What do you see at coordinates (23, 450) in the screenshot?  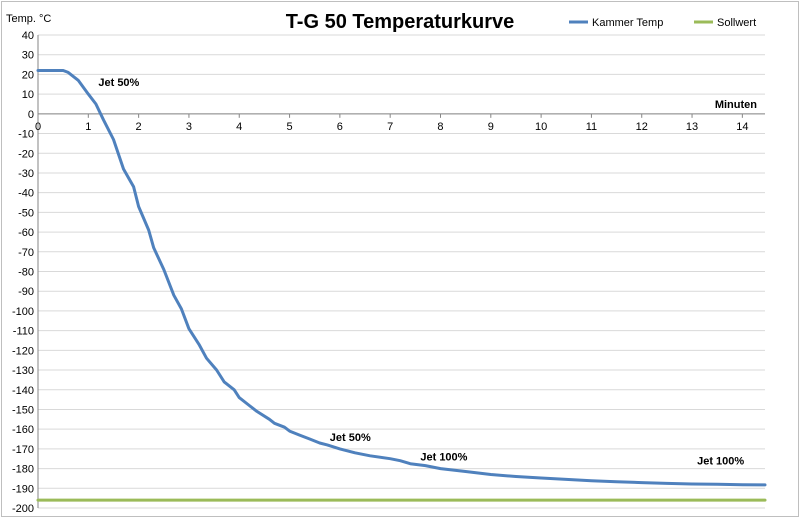 I see `y-tick-label: -170` at bounding box center [23, 450].